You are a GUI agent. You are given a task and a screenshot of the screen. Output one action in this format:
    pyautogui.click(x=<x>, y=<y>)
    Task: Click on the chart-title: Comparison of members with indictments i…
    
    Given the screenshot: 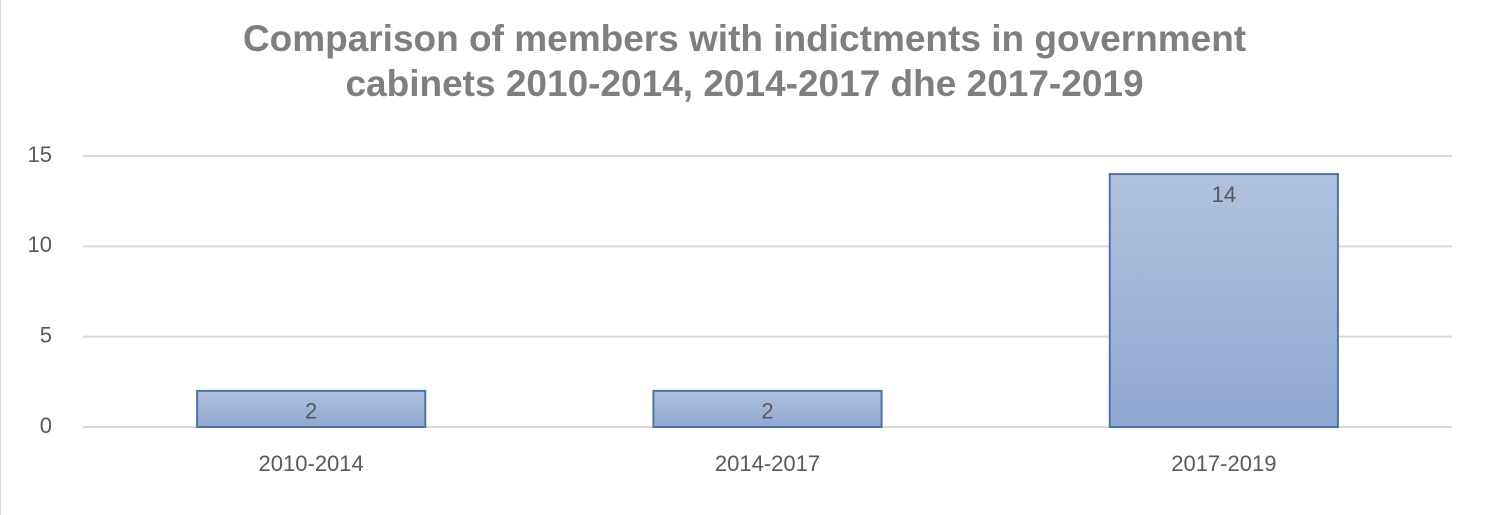 What is the action you would take?
    pyautogui.click(x=744, y=61)
    